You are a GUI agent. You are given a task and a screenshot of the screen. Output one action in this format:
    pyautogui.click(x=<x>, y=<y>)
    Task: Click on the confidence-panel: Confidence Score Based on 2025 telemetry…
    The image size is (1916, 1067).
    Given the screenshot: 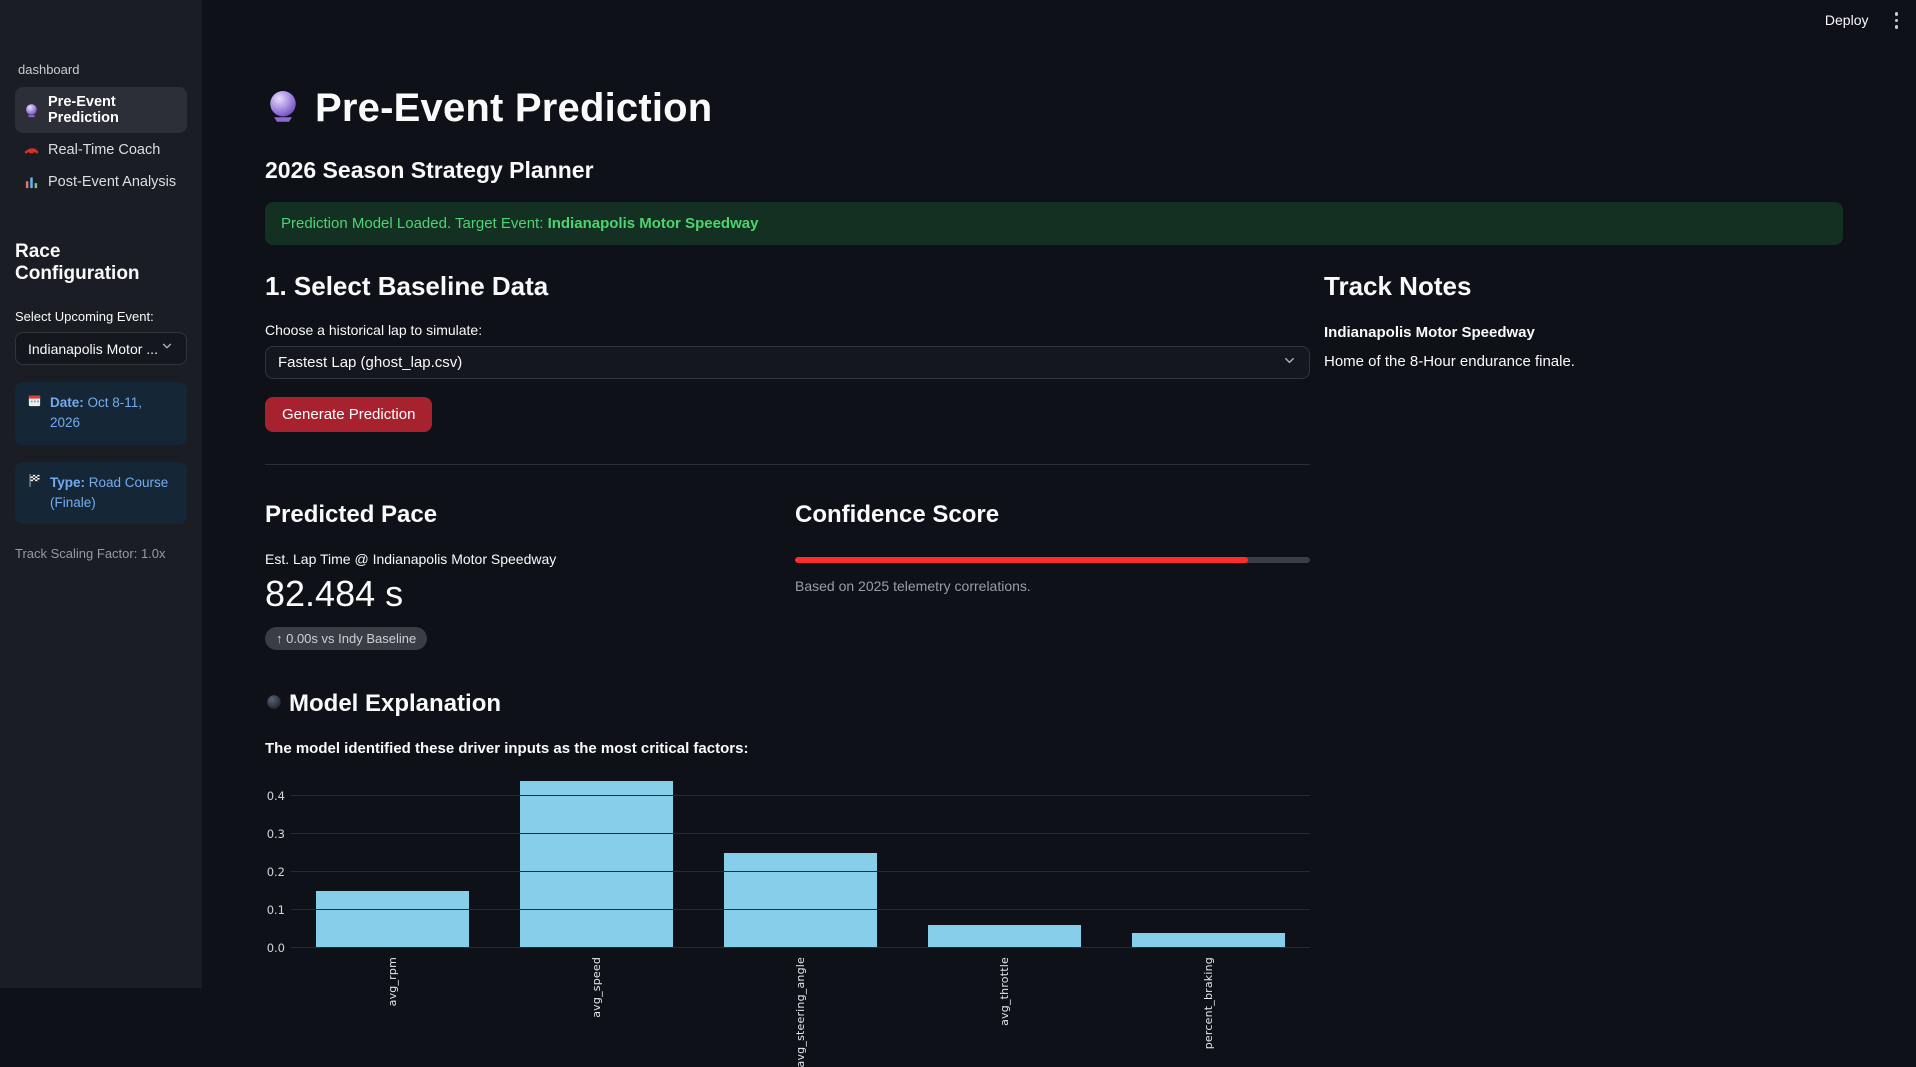 What is the action you would take?
    pyautogui.click(x=1052, y=575)
    